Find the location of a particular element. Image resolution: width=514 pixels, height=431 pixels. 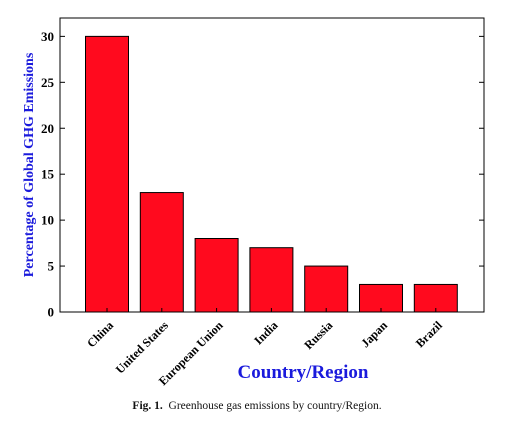

bar-united-states is located at coordinates (161, 252).